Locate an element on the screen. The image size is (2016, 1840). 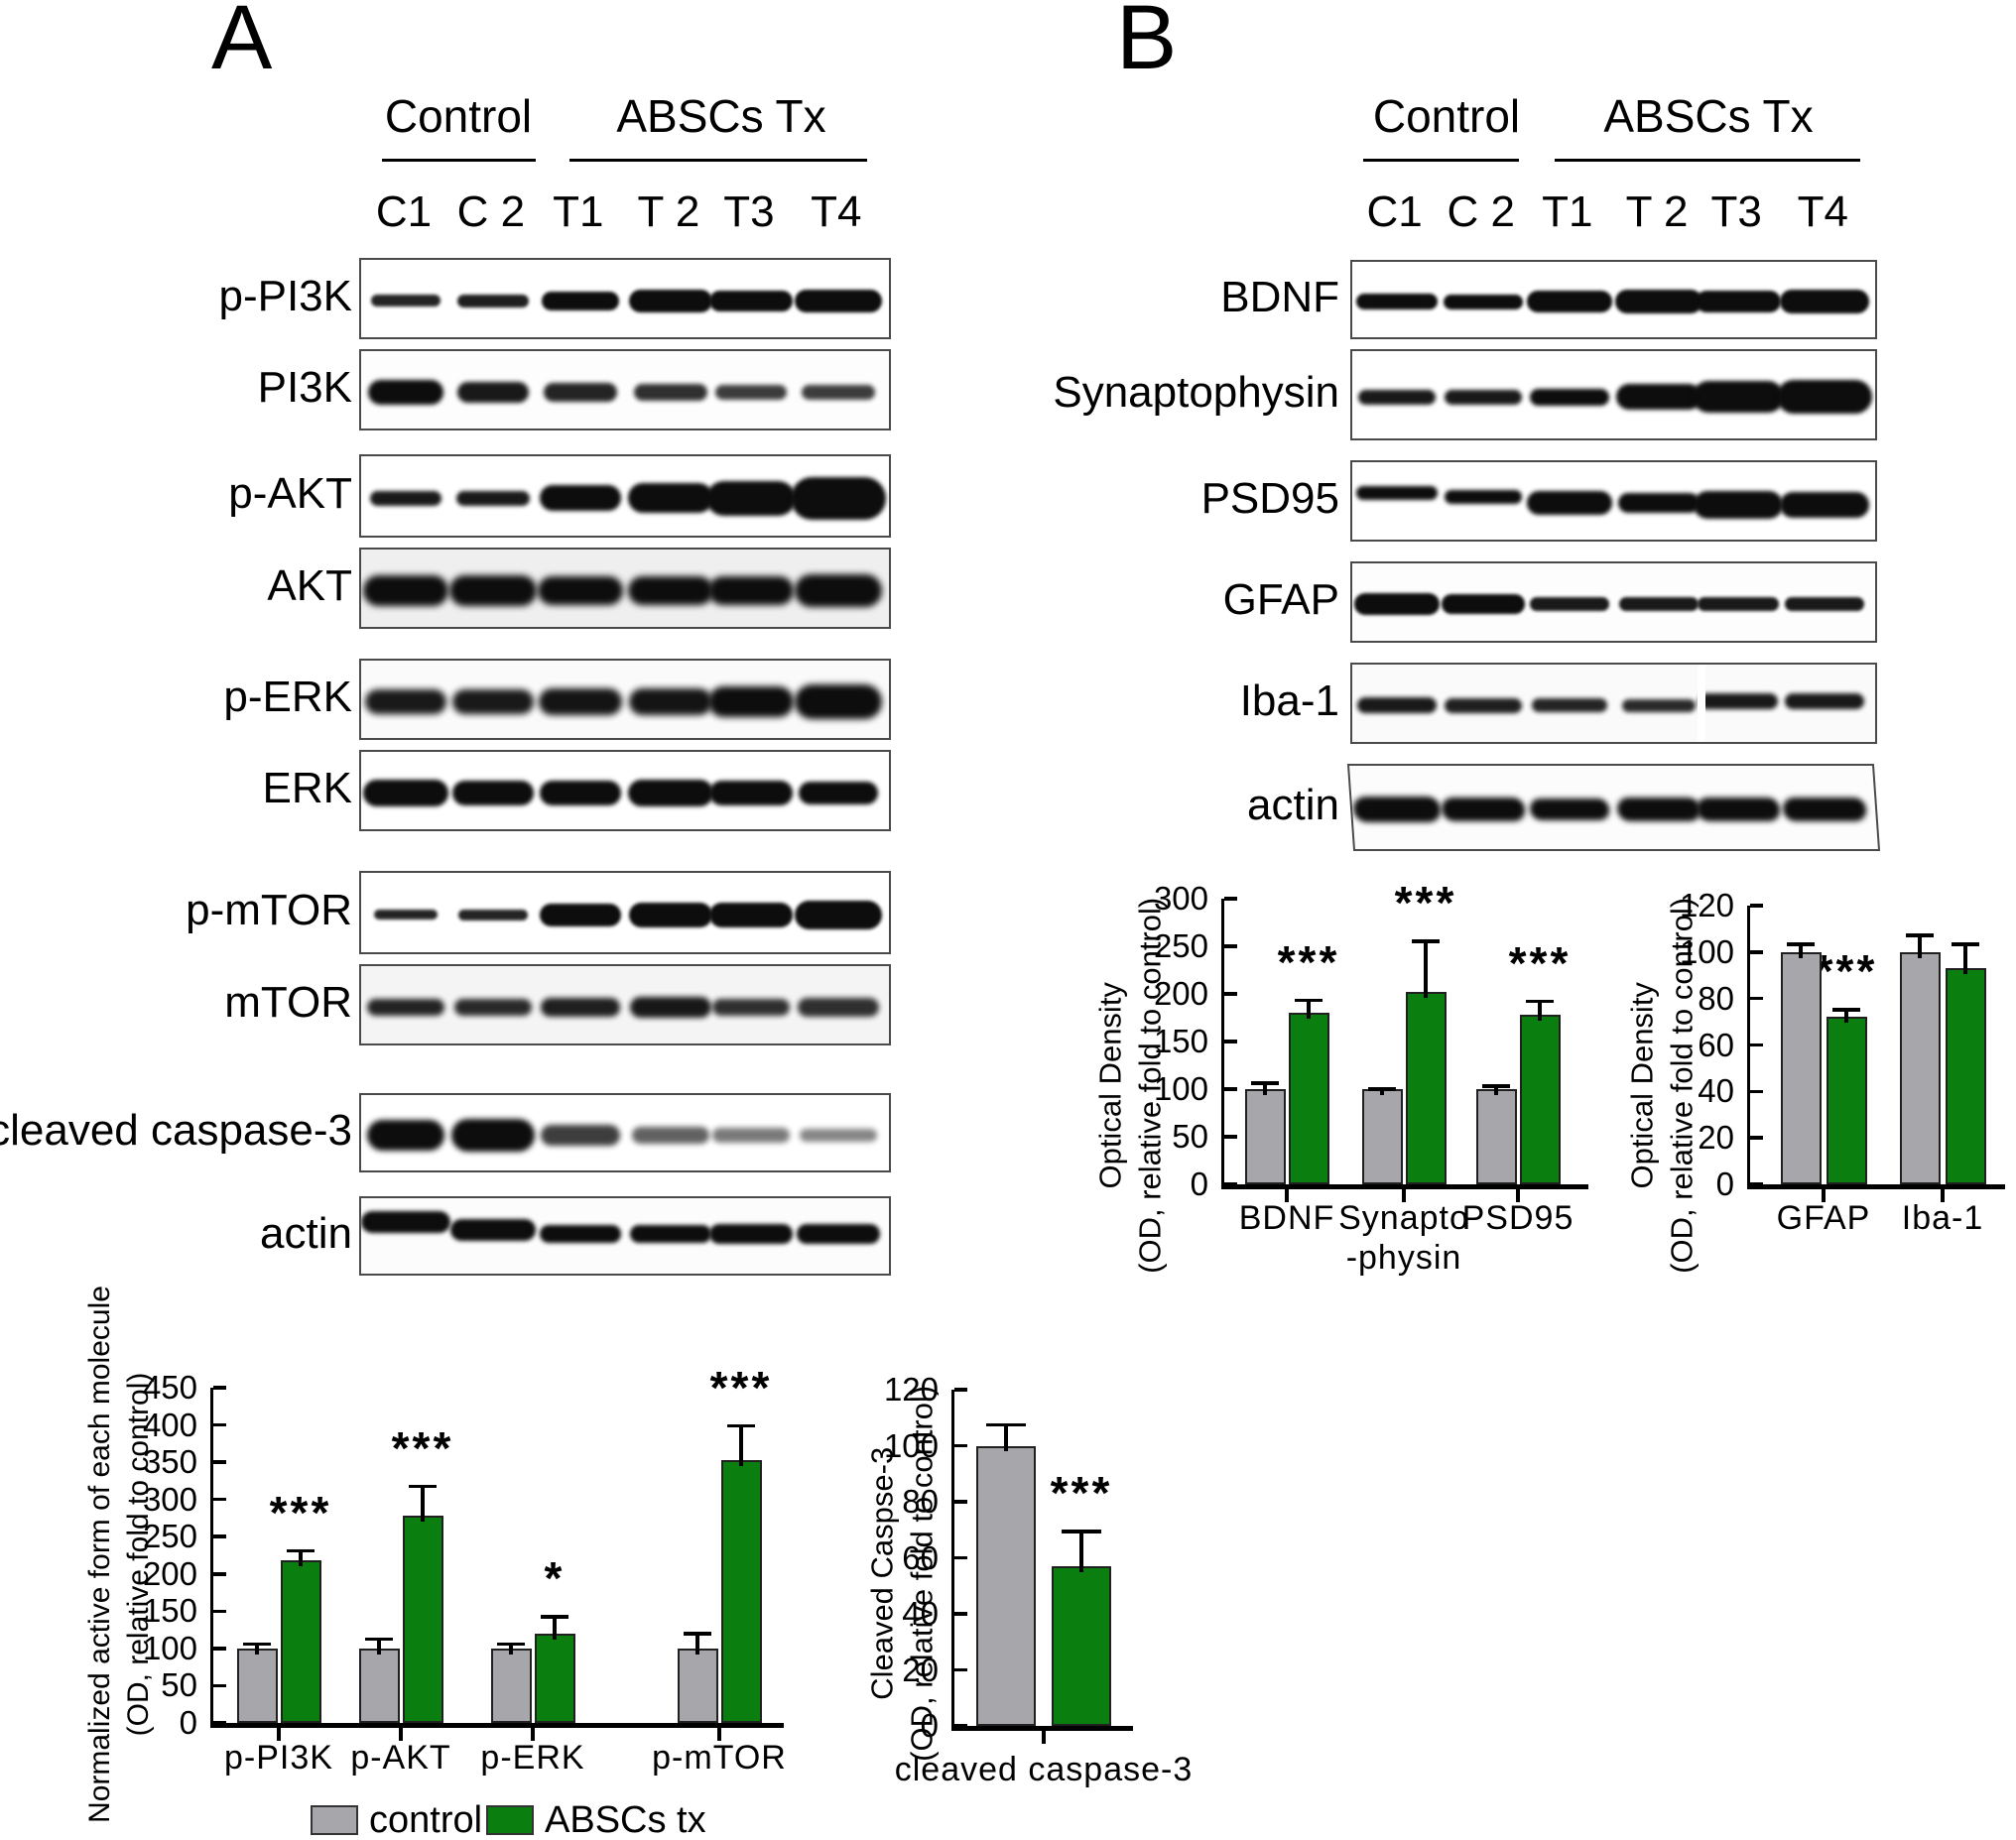
category-label: p-PI3K is located at coordinates (279, 1758).